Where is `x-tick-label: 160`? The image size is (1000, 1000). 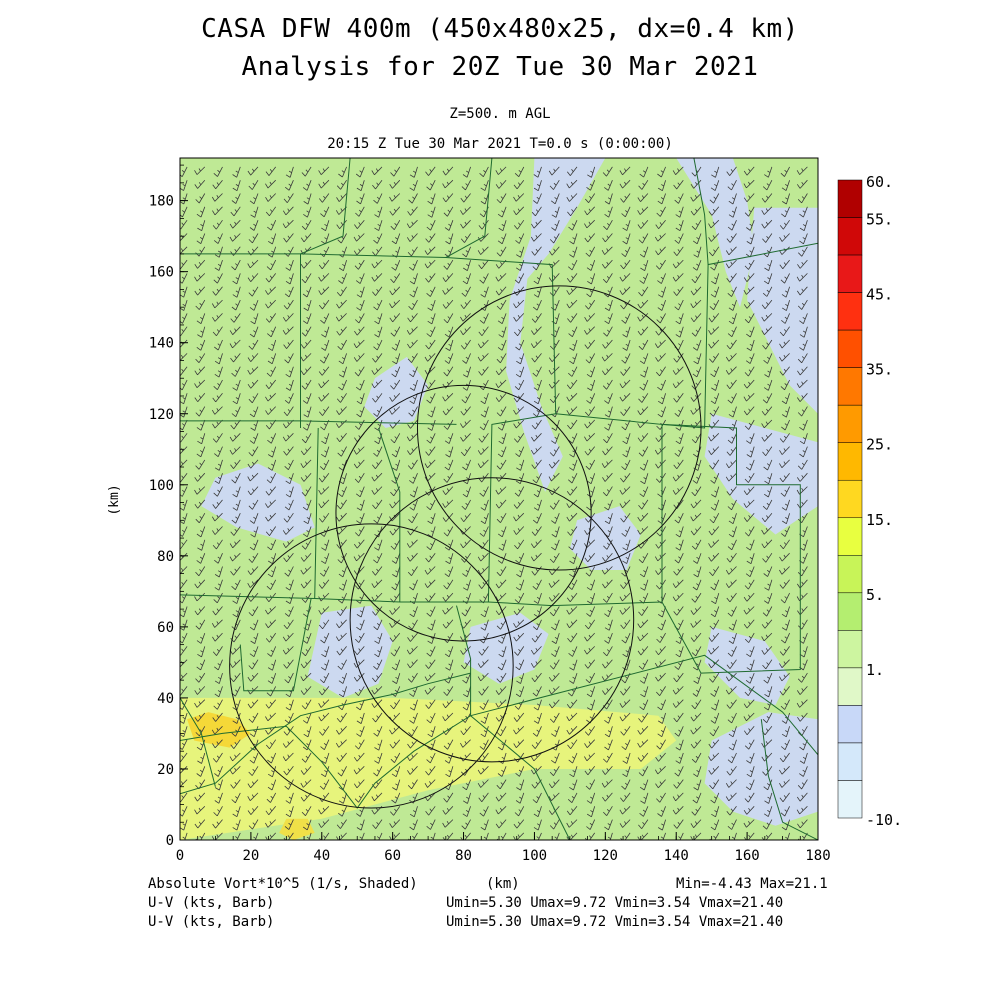
x-tick-label: 160 is located at coordinates (746, 856).